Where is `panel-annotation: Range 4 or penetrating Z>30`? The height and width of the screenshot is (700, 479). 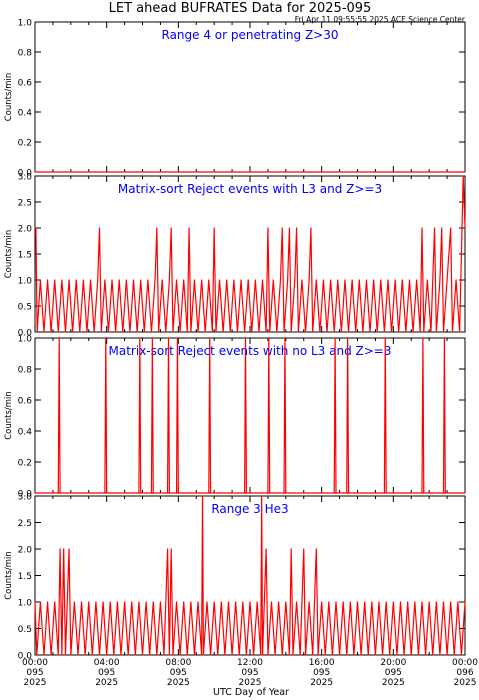 panel-annotation: Range 4 or penetrating Z>30 is located at coordinates (250, 35).